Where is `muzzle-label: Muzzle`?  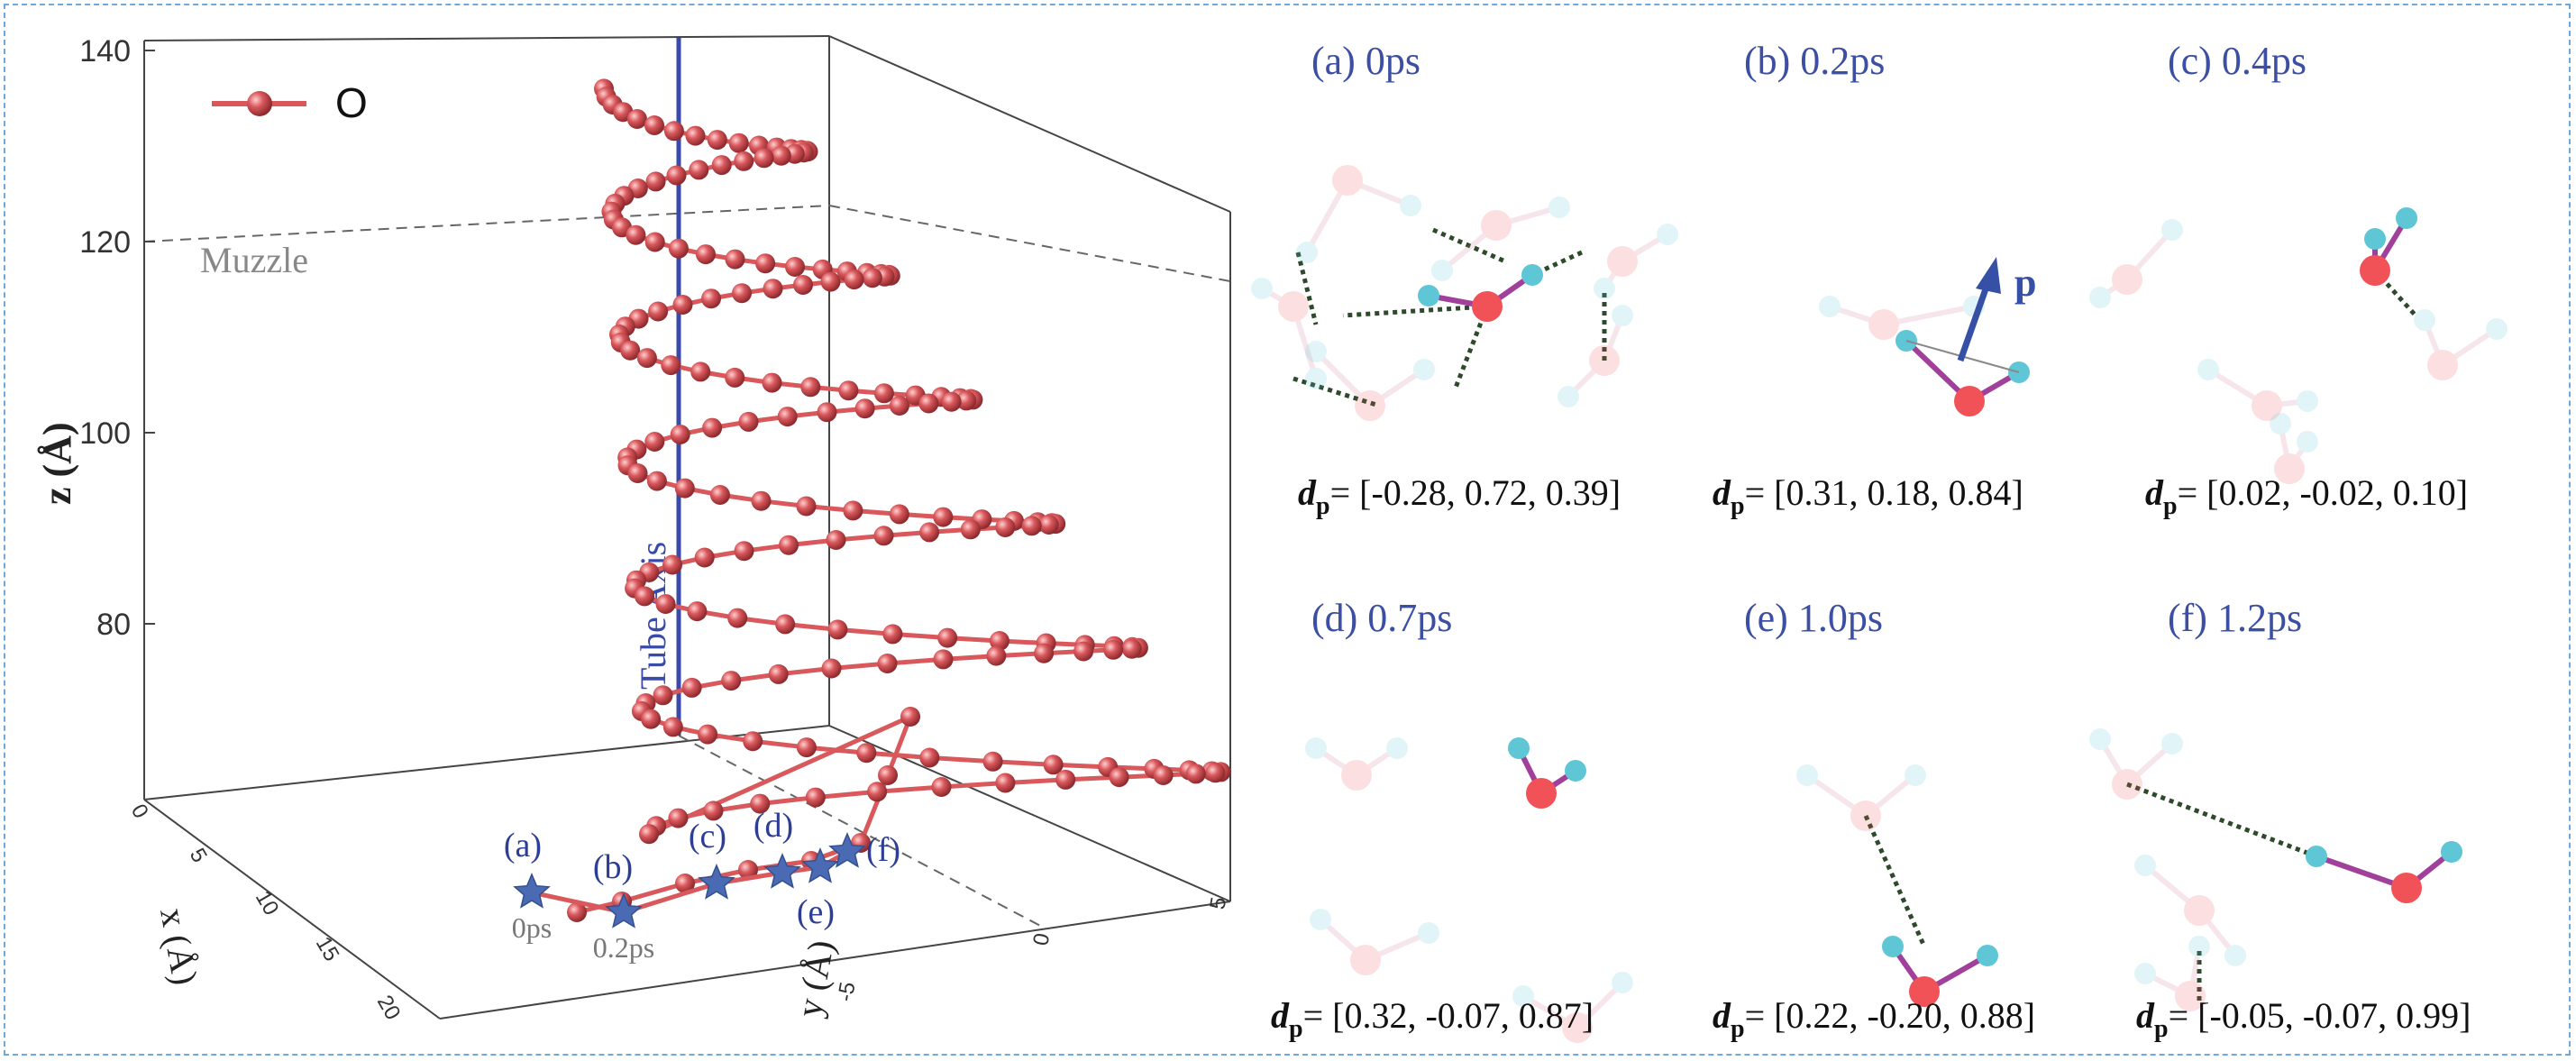 muzzle-label: Muzzle is located at coordinates (254, 260).